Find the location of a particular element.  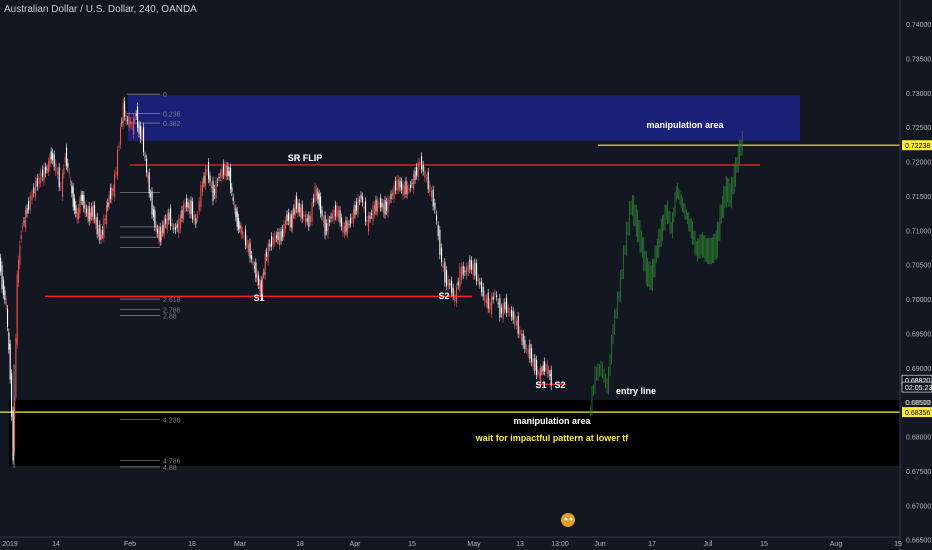

price-tick-label: 0.69000 is located at coordinates (918, 369).